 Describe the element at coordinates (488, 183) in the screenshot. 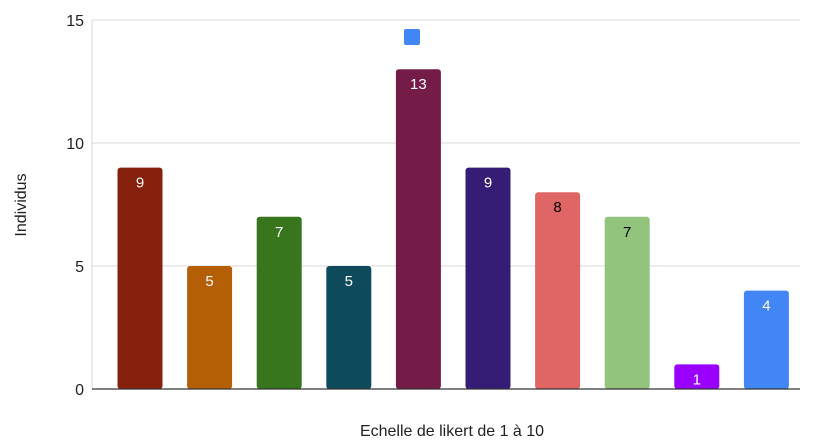

I see `bar-label-6: 9` at that location.